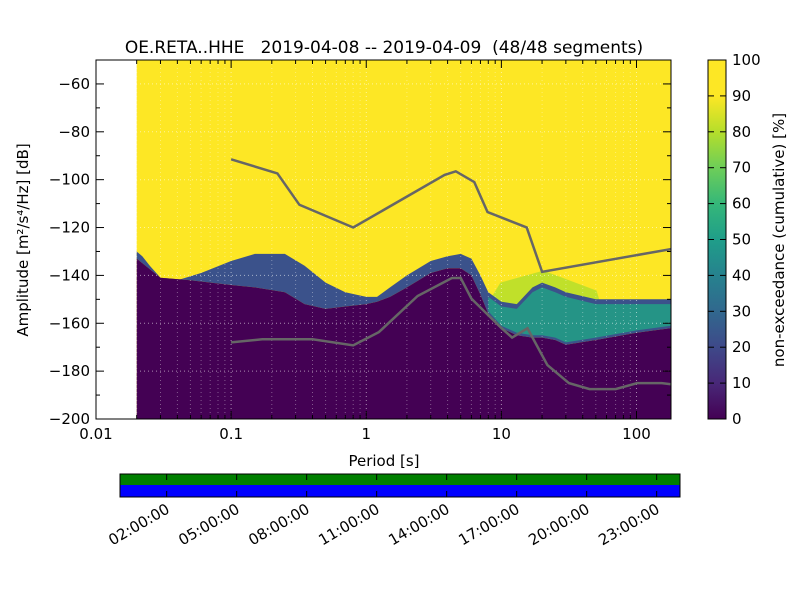  I want to click on timeline-tick-label: 02:00:00, so click(138, 524).